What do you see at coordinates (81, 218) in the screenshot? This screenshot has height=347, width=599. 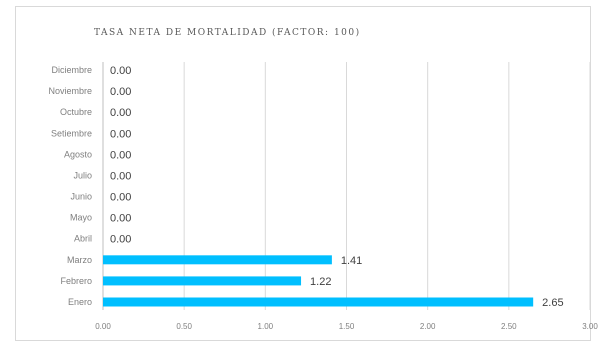 I see `category-label: Mayo` at bounding box center [81, 218].